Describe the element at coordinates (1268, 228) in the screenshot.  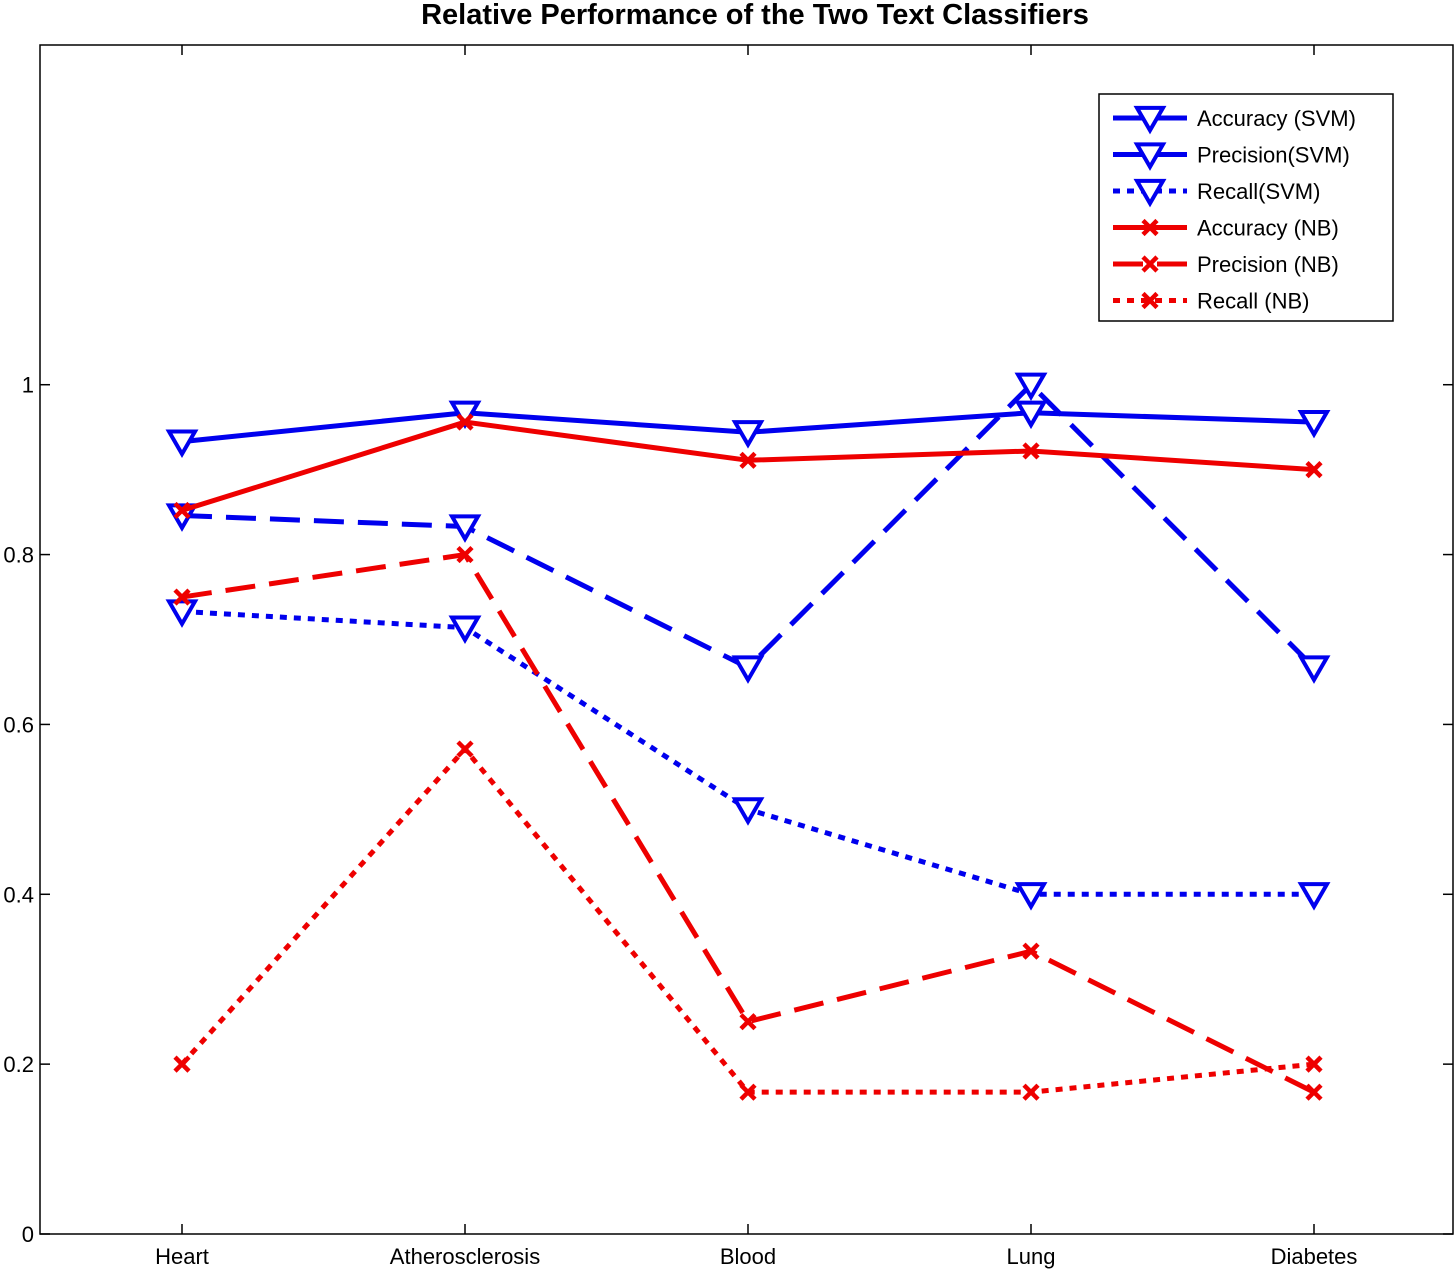
I see `legend-label: Accuracy (NB)` at that location.